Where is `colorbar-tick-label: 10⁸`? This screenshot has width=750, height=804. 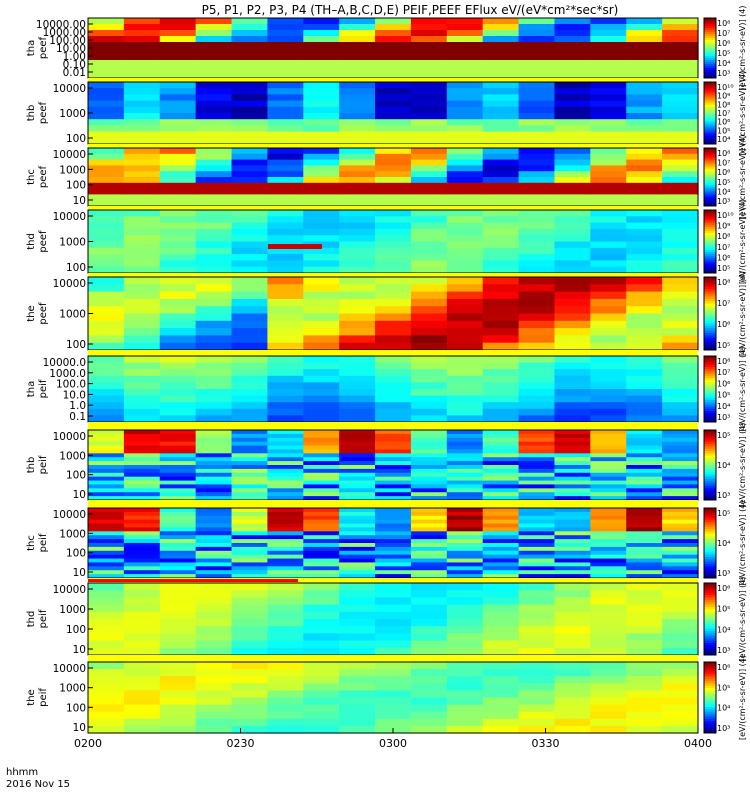
colorbar-tick-label: 10⁸ is located at coordinates (723, 236).